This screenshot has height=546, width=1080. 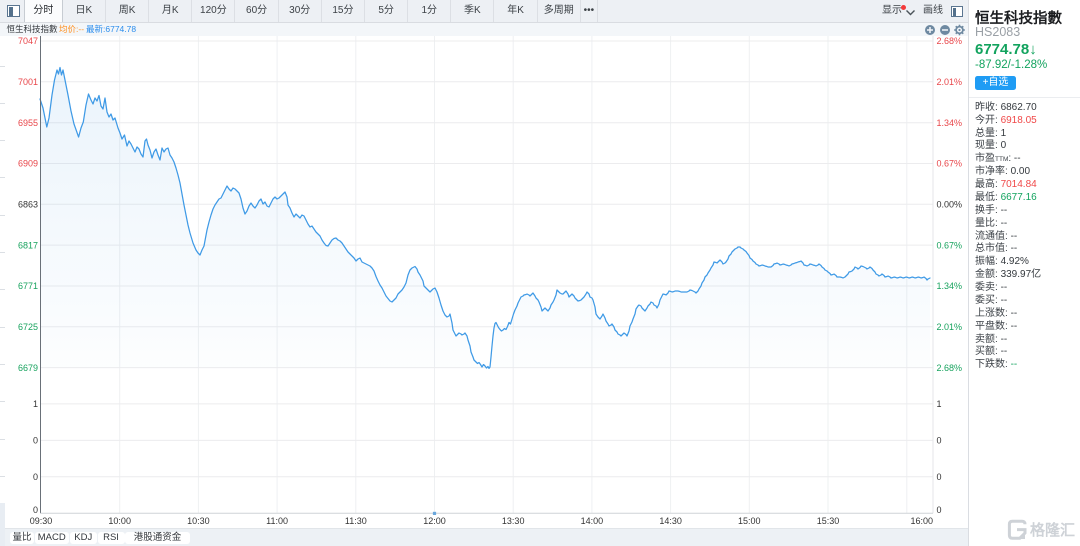 What do you see at coordinates (28, 82) in the screenshot?
I see `svg-text: 7001` at bounding box center [28, 82].